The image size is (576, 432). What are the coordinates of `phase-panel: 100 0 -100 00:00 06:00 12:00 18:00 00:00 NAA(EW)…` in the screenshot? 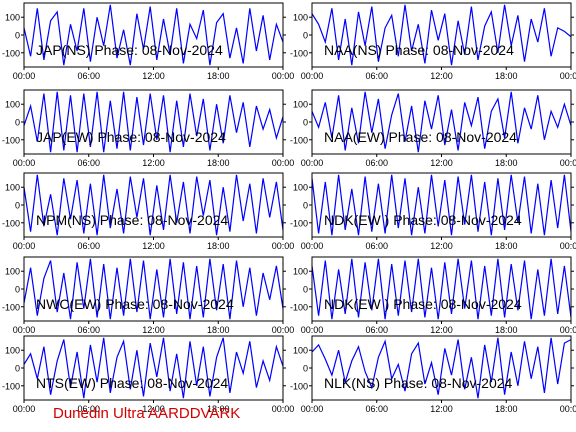 It's located at (433, 128).